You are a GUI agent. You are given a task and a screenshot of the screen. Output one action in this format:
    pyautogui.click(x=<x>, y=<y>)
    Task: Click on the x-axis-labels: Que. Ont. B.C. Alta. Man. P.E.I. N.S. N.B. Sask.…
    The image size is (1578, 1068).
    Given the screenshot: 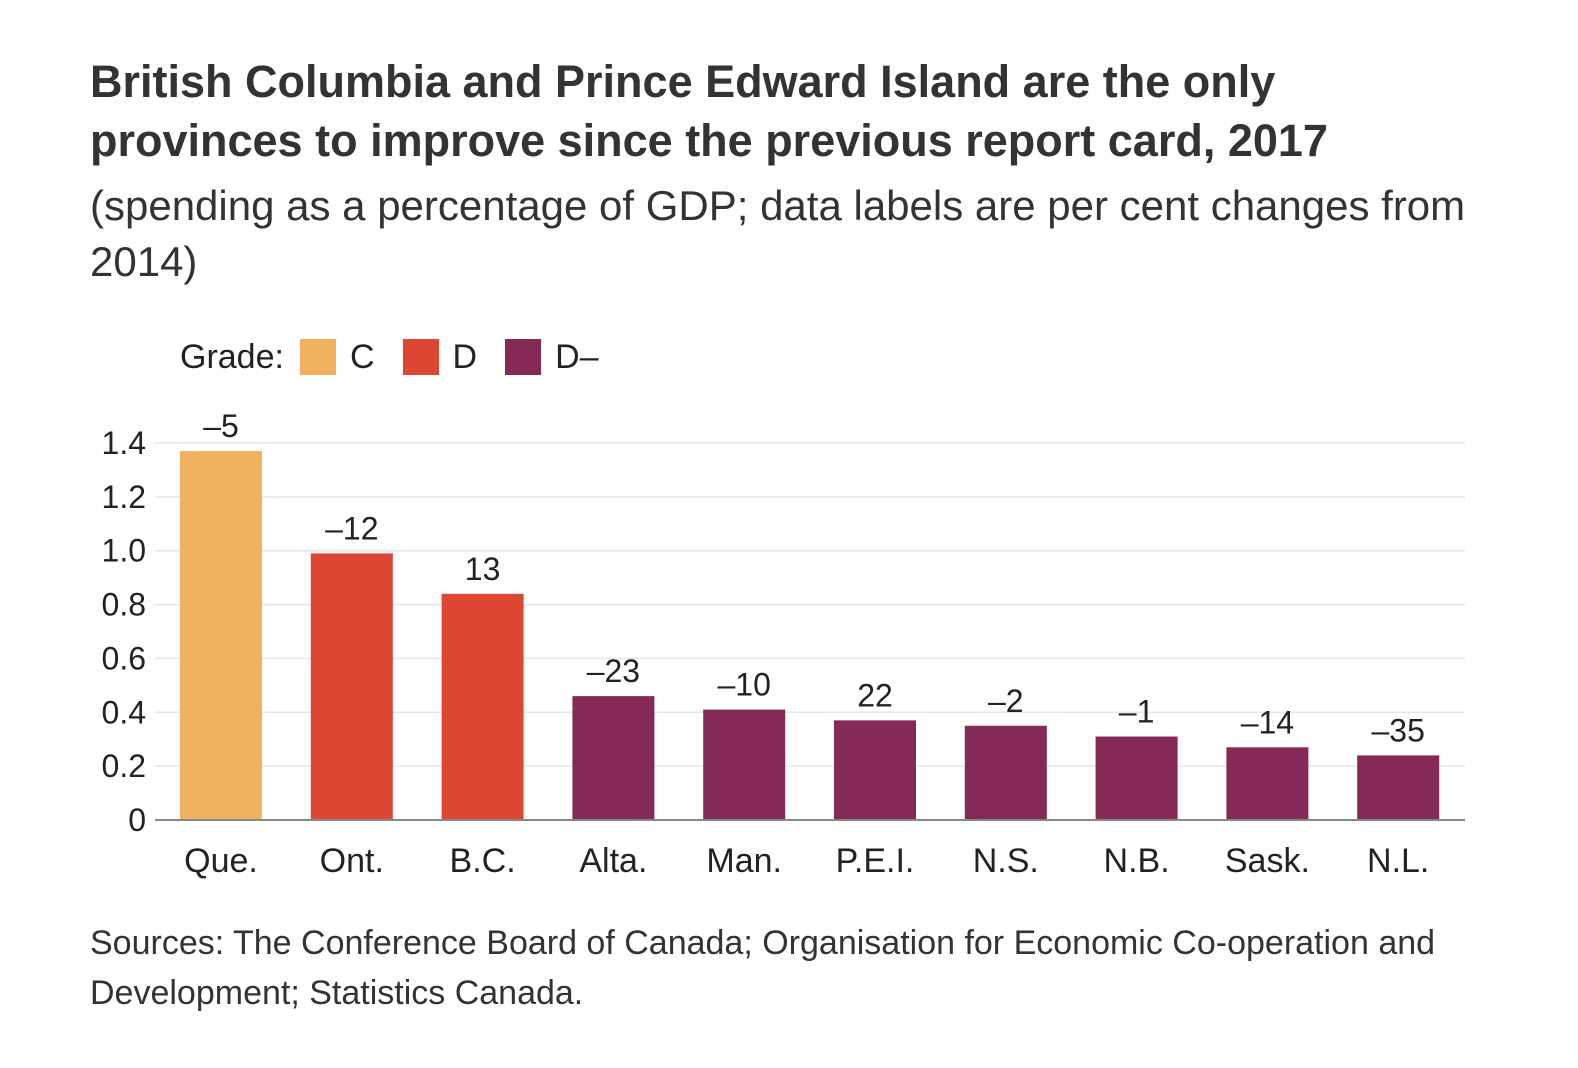 What is the action you would take?
    pyautogui.click(x=806, y=861)
    